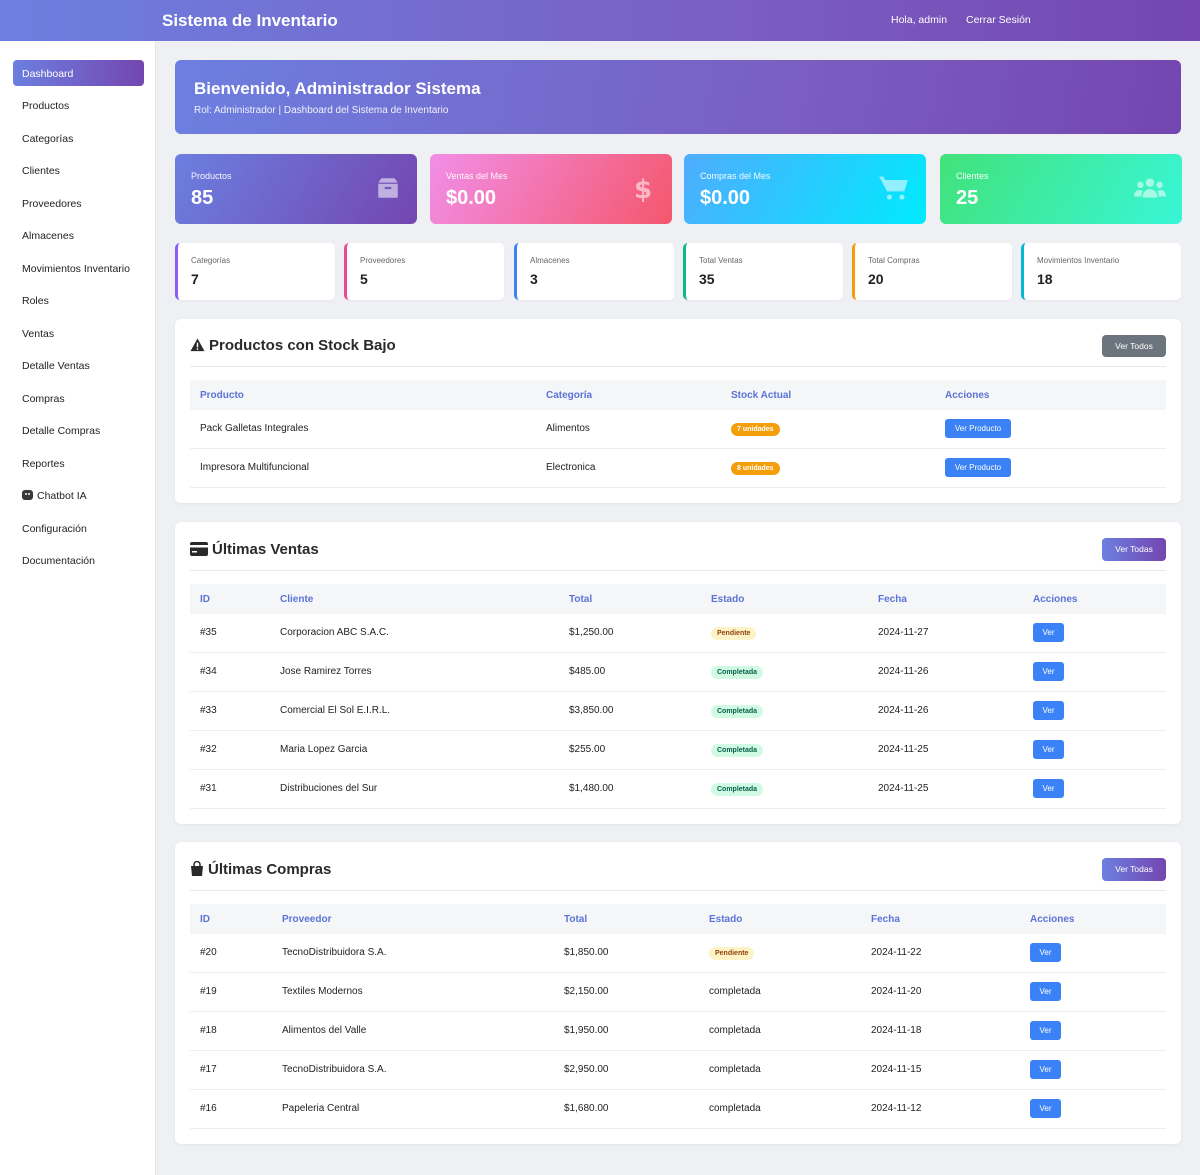  What do you see at coordinates (903, 749) in the screenshot?
I see `sale-date: 2024-11-25` at bounding box center [903, 749].